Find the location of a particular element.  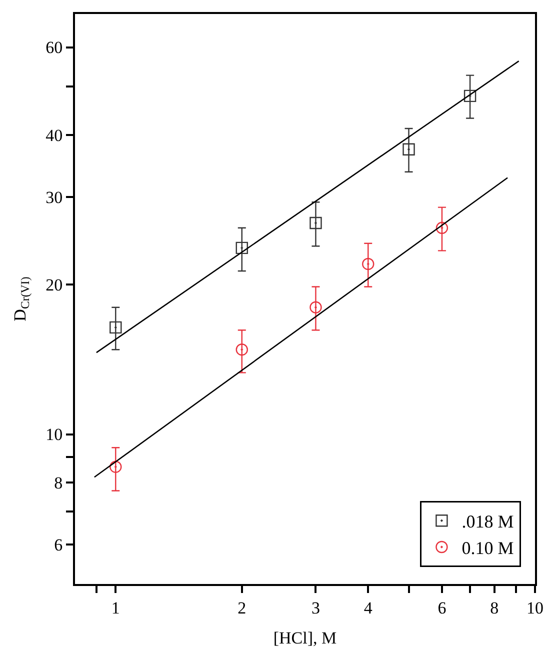

x-tick-label: 1 is located at coordinates (115, 608).